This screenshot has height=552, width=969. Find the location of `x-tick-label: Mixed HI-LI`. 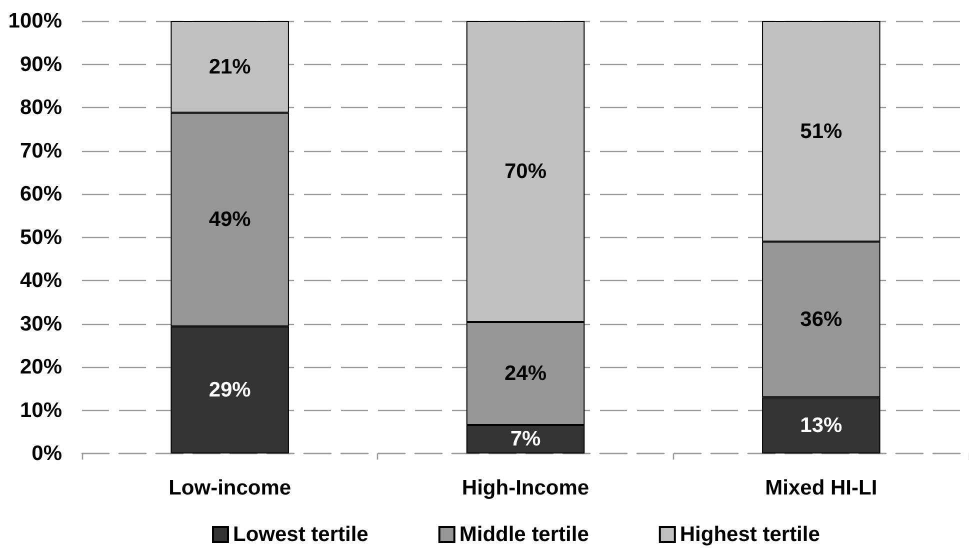

x-tick-label: Mixed HI-LI is located at coordinates (821, 488).